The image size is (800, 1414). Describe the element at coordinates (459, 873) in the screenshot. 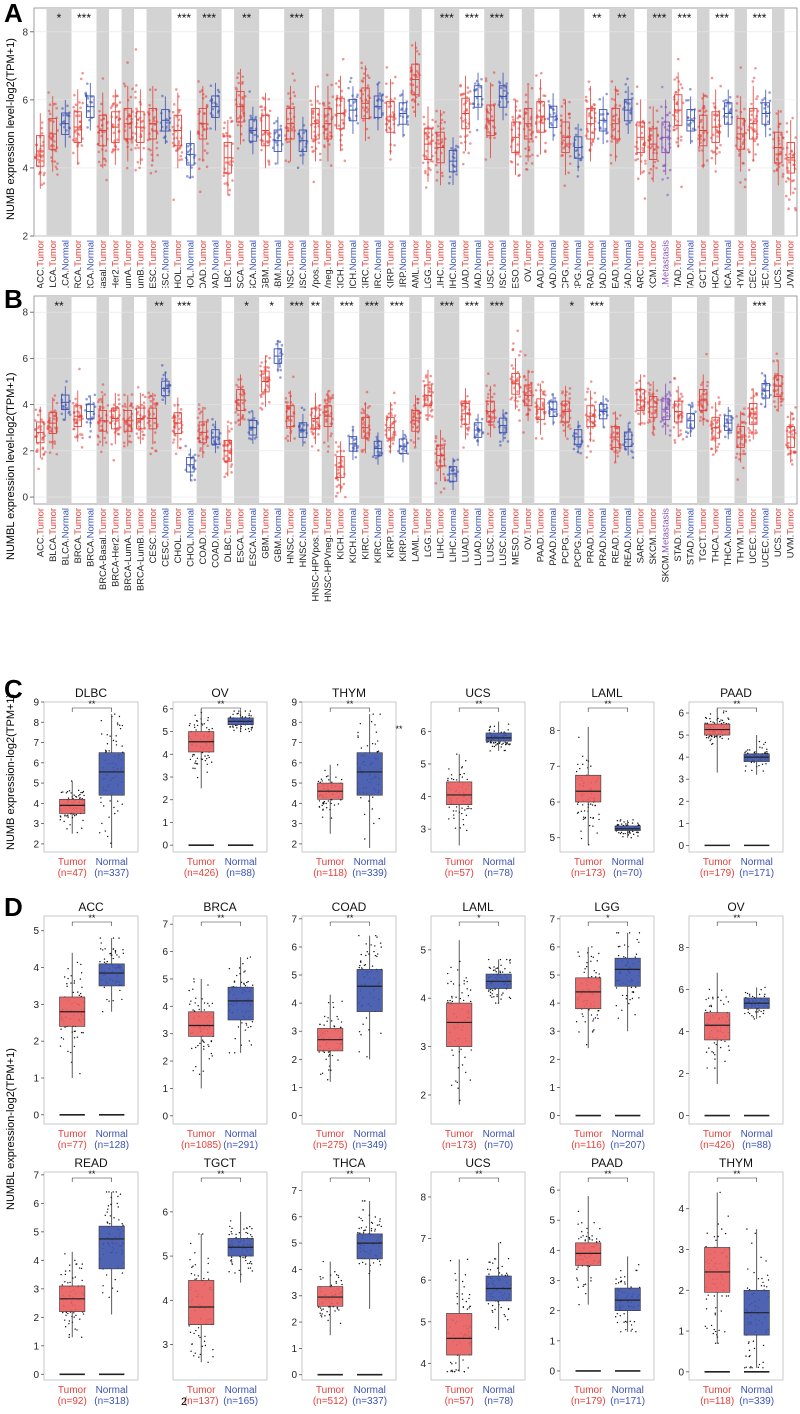

I see `group-count: (n=57)` at that location.